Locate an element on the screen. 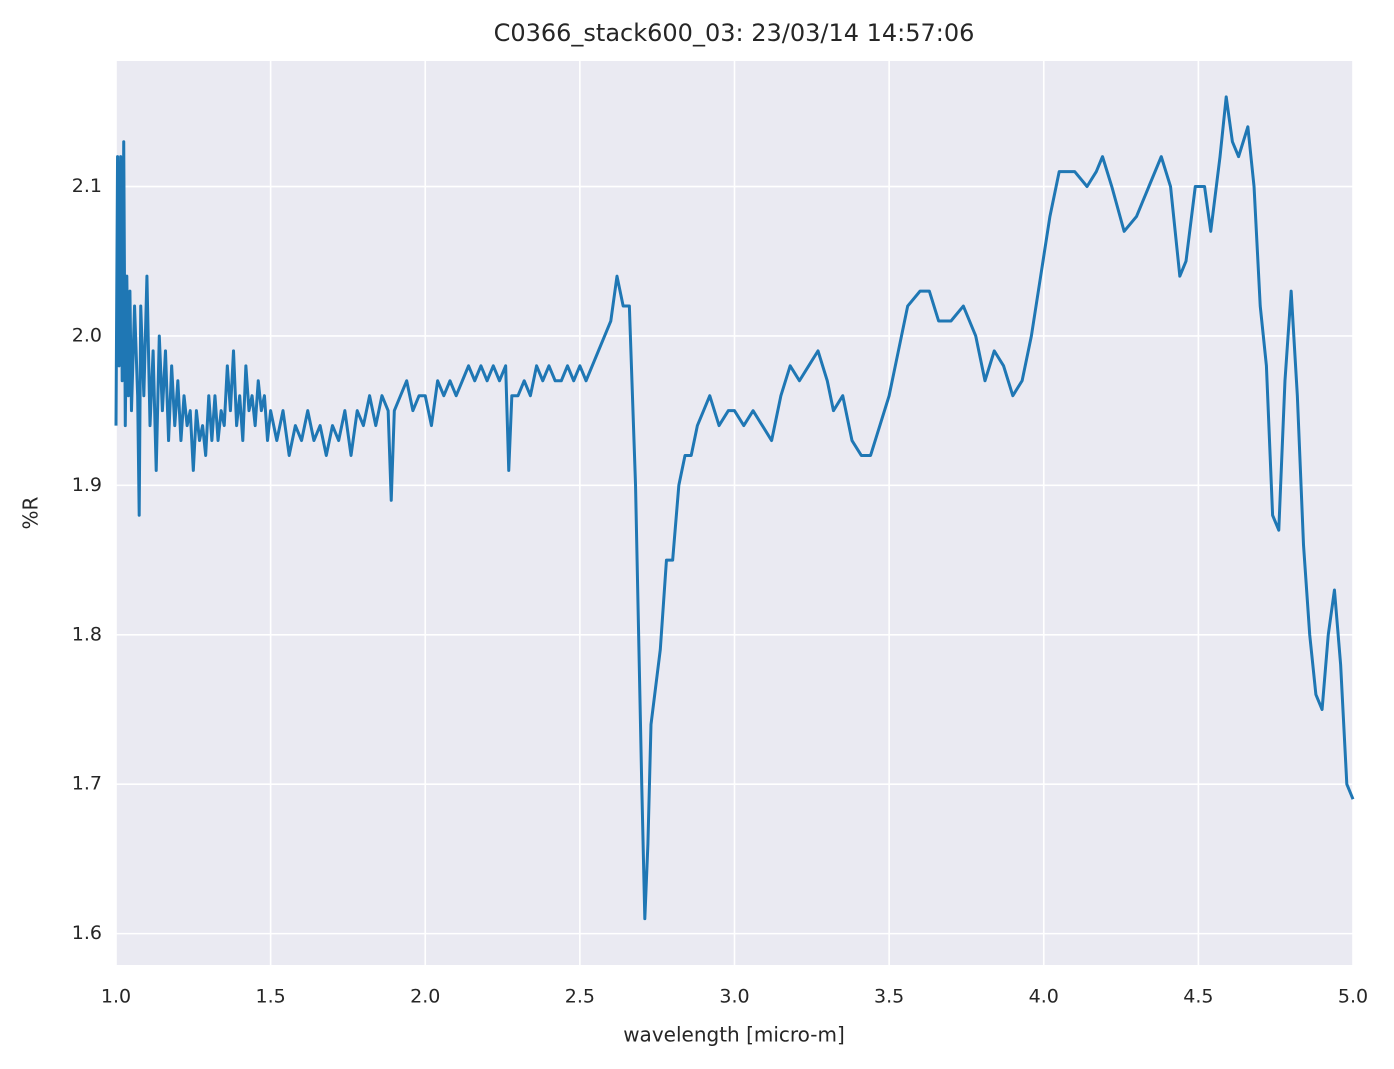  y-tick-label: 1.7 is located at coordinates (87, 784).